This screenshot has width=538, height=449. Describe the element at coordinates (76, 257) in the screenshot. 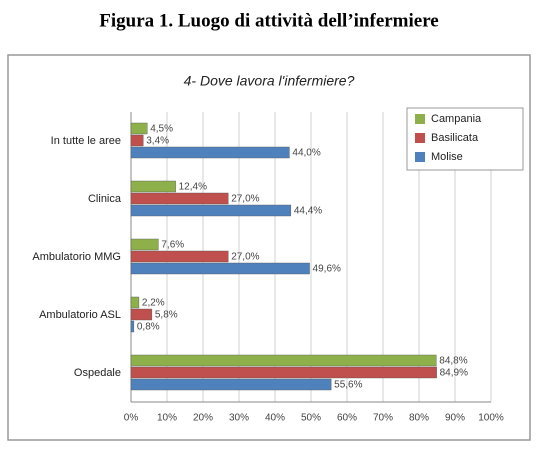

I see `category-label: Ambulatorio MMG` at that location.